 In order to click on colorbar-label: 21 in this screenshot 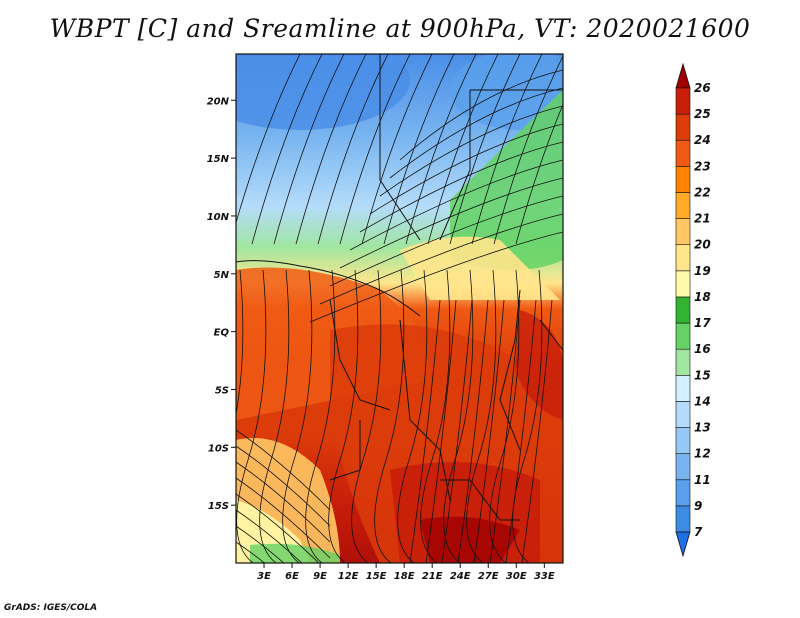, I will do `click(702, 219)`.